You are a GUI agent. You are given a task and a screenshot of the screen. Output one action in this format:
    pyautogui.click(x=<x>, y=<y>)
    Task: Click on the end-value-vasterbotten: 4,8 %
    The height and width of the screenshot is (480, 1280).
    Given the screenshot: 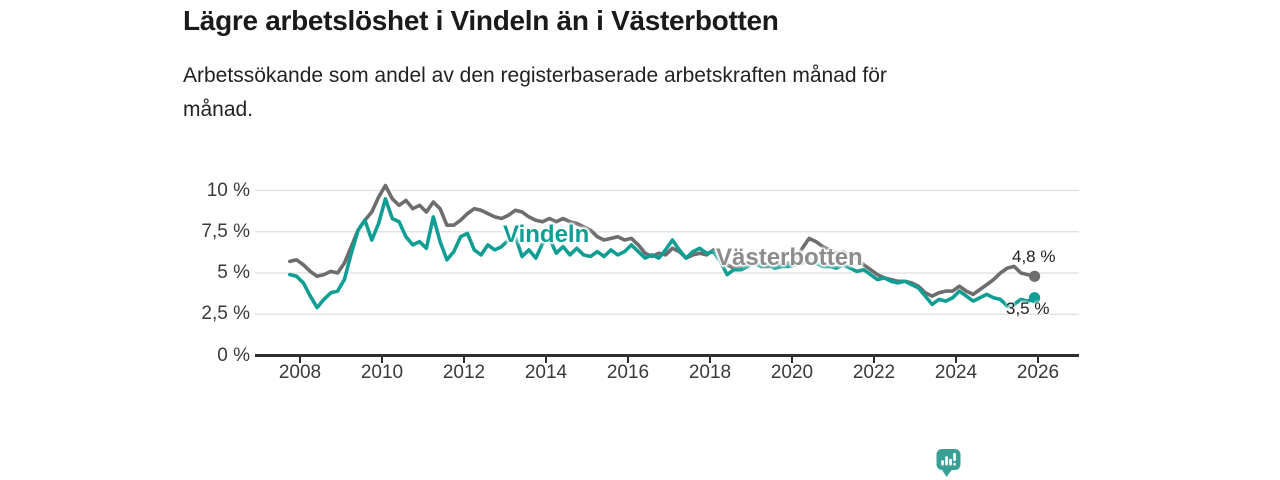 What is the action you would take?
    pyautogui.click(x=1034, y=256)
    